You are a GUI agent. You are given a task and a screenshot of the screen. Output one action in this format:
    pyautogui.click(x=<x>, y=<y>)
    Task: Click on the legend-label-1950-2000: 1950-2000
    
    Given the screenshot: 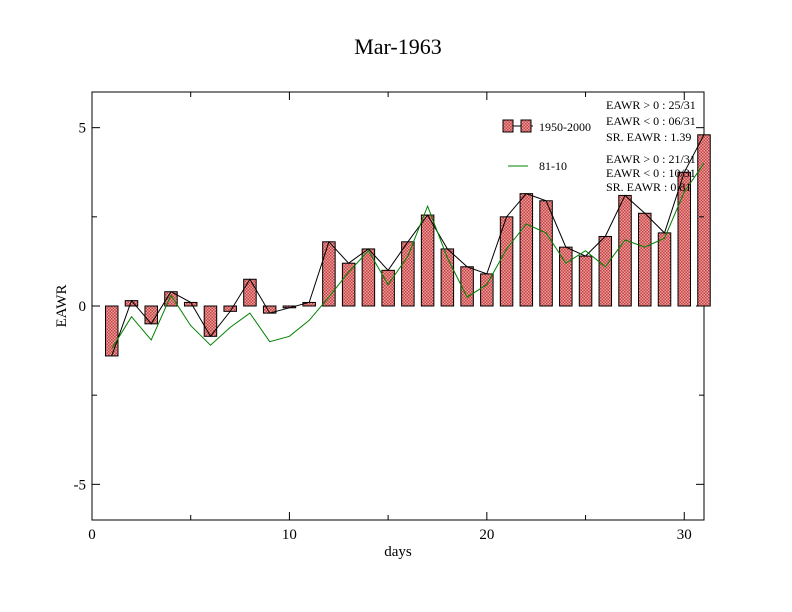 What is the action you would take?
    pyautogui.click(x=565, y=127)
    